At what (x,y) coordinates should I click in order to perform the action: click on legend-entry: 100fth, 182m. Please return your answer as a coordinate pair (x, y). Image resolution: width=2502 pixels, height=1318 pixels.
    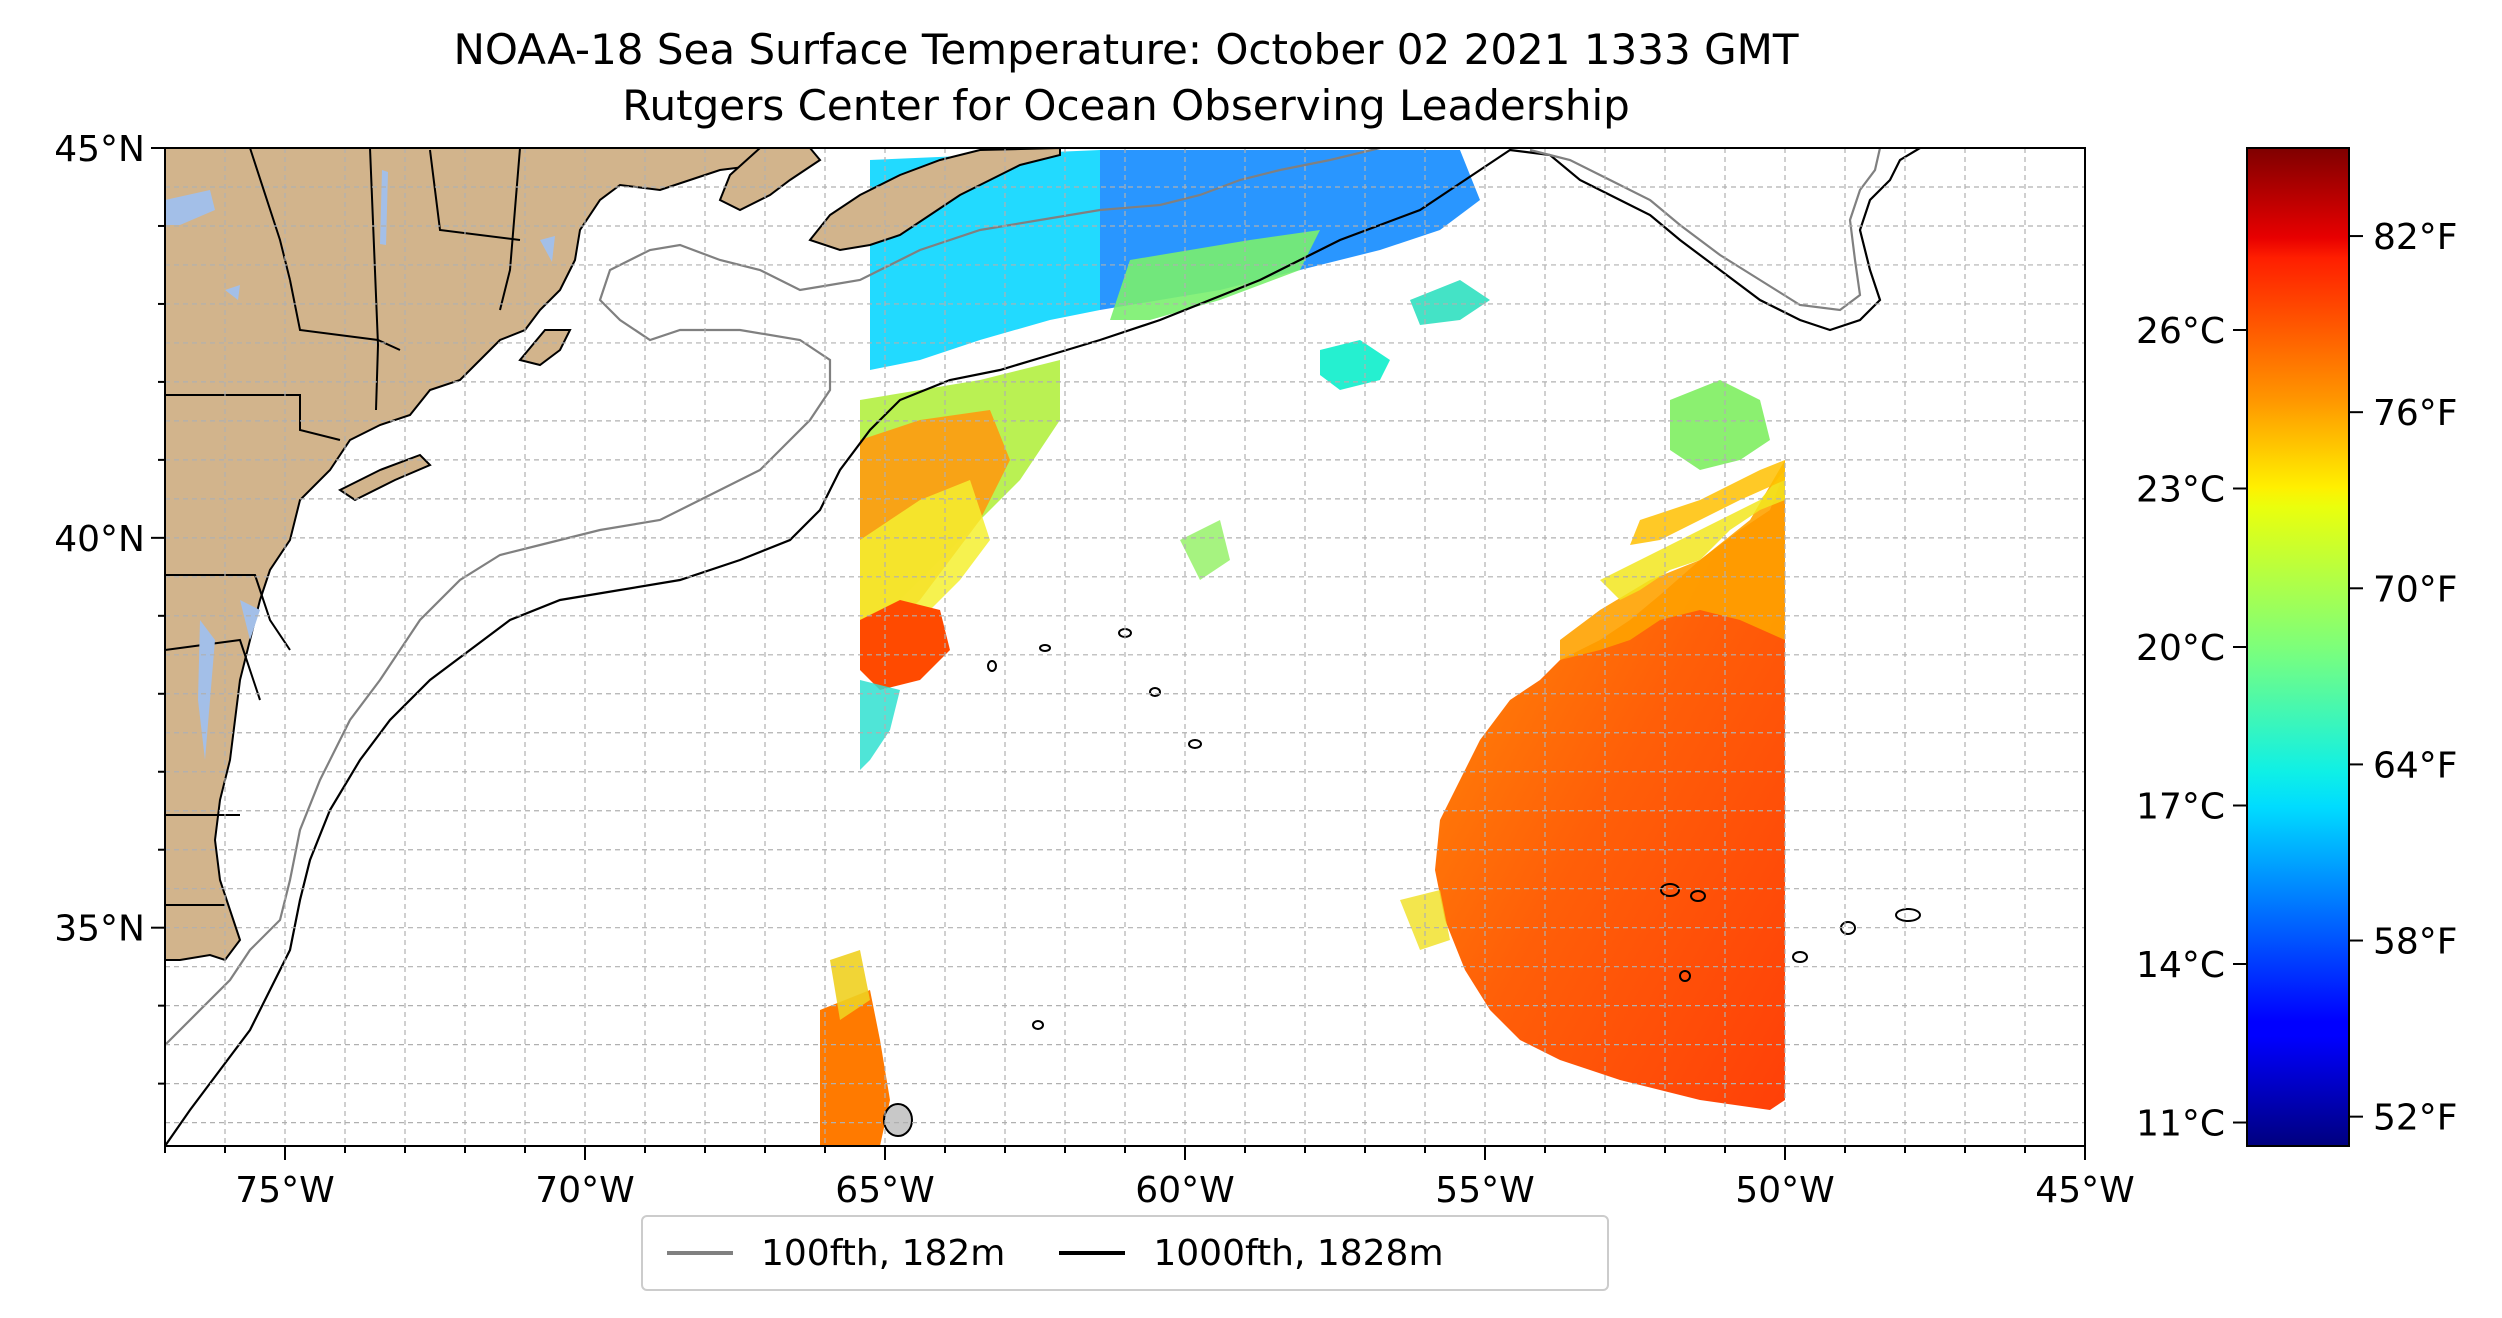
    Looking at the image, I should click on (836, 1253).